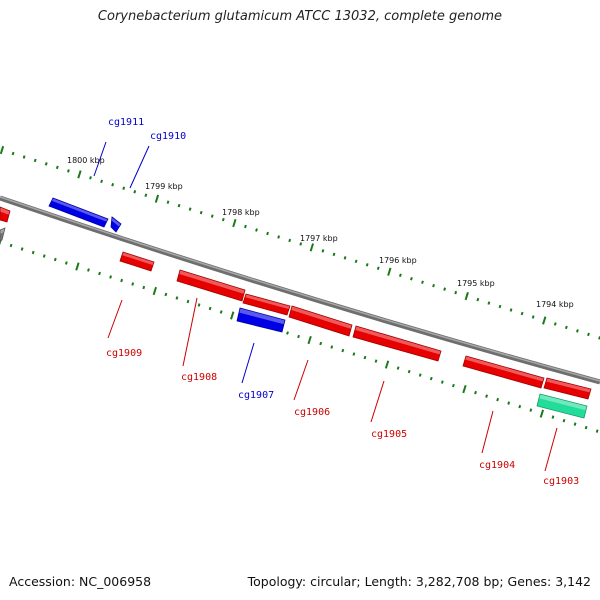 This screenshot has height=600, width=600. What do you see at coordinates (199, 377) in the screenshot?
I see `gene-label-cg1908: cg1908` at bounding box center [199, 377].